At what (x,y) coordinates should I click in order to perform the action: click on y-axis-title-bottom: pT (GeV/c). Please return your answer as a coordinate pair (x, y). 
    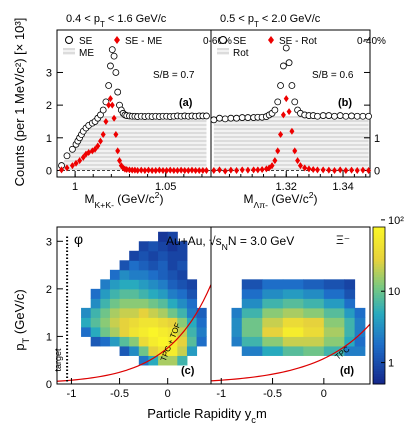
    Looking at the image, I should click on (21, 319).